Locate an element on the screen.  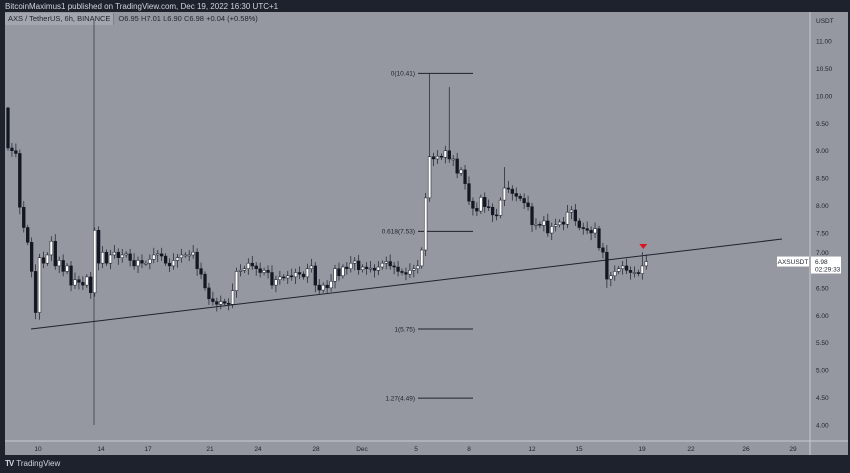
time-tick-label: 19 is located at coordinates (642, 449).